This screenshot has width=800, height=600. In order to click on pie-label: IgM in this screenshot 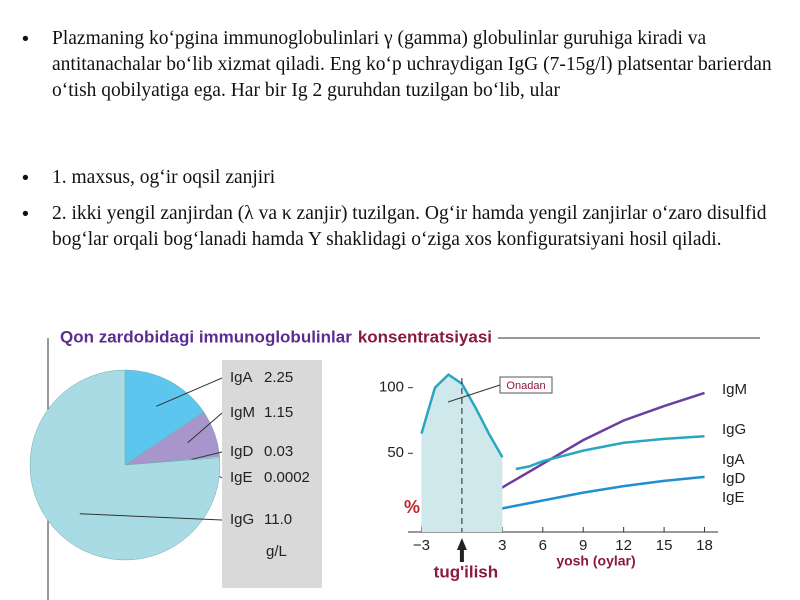, I will do `click(242, 412)`.